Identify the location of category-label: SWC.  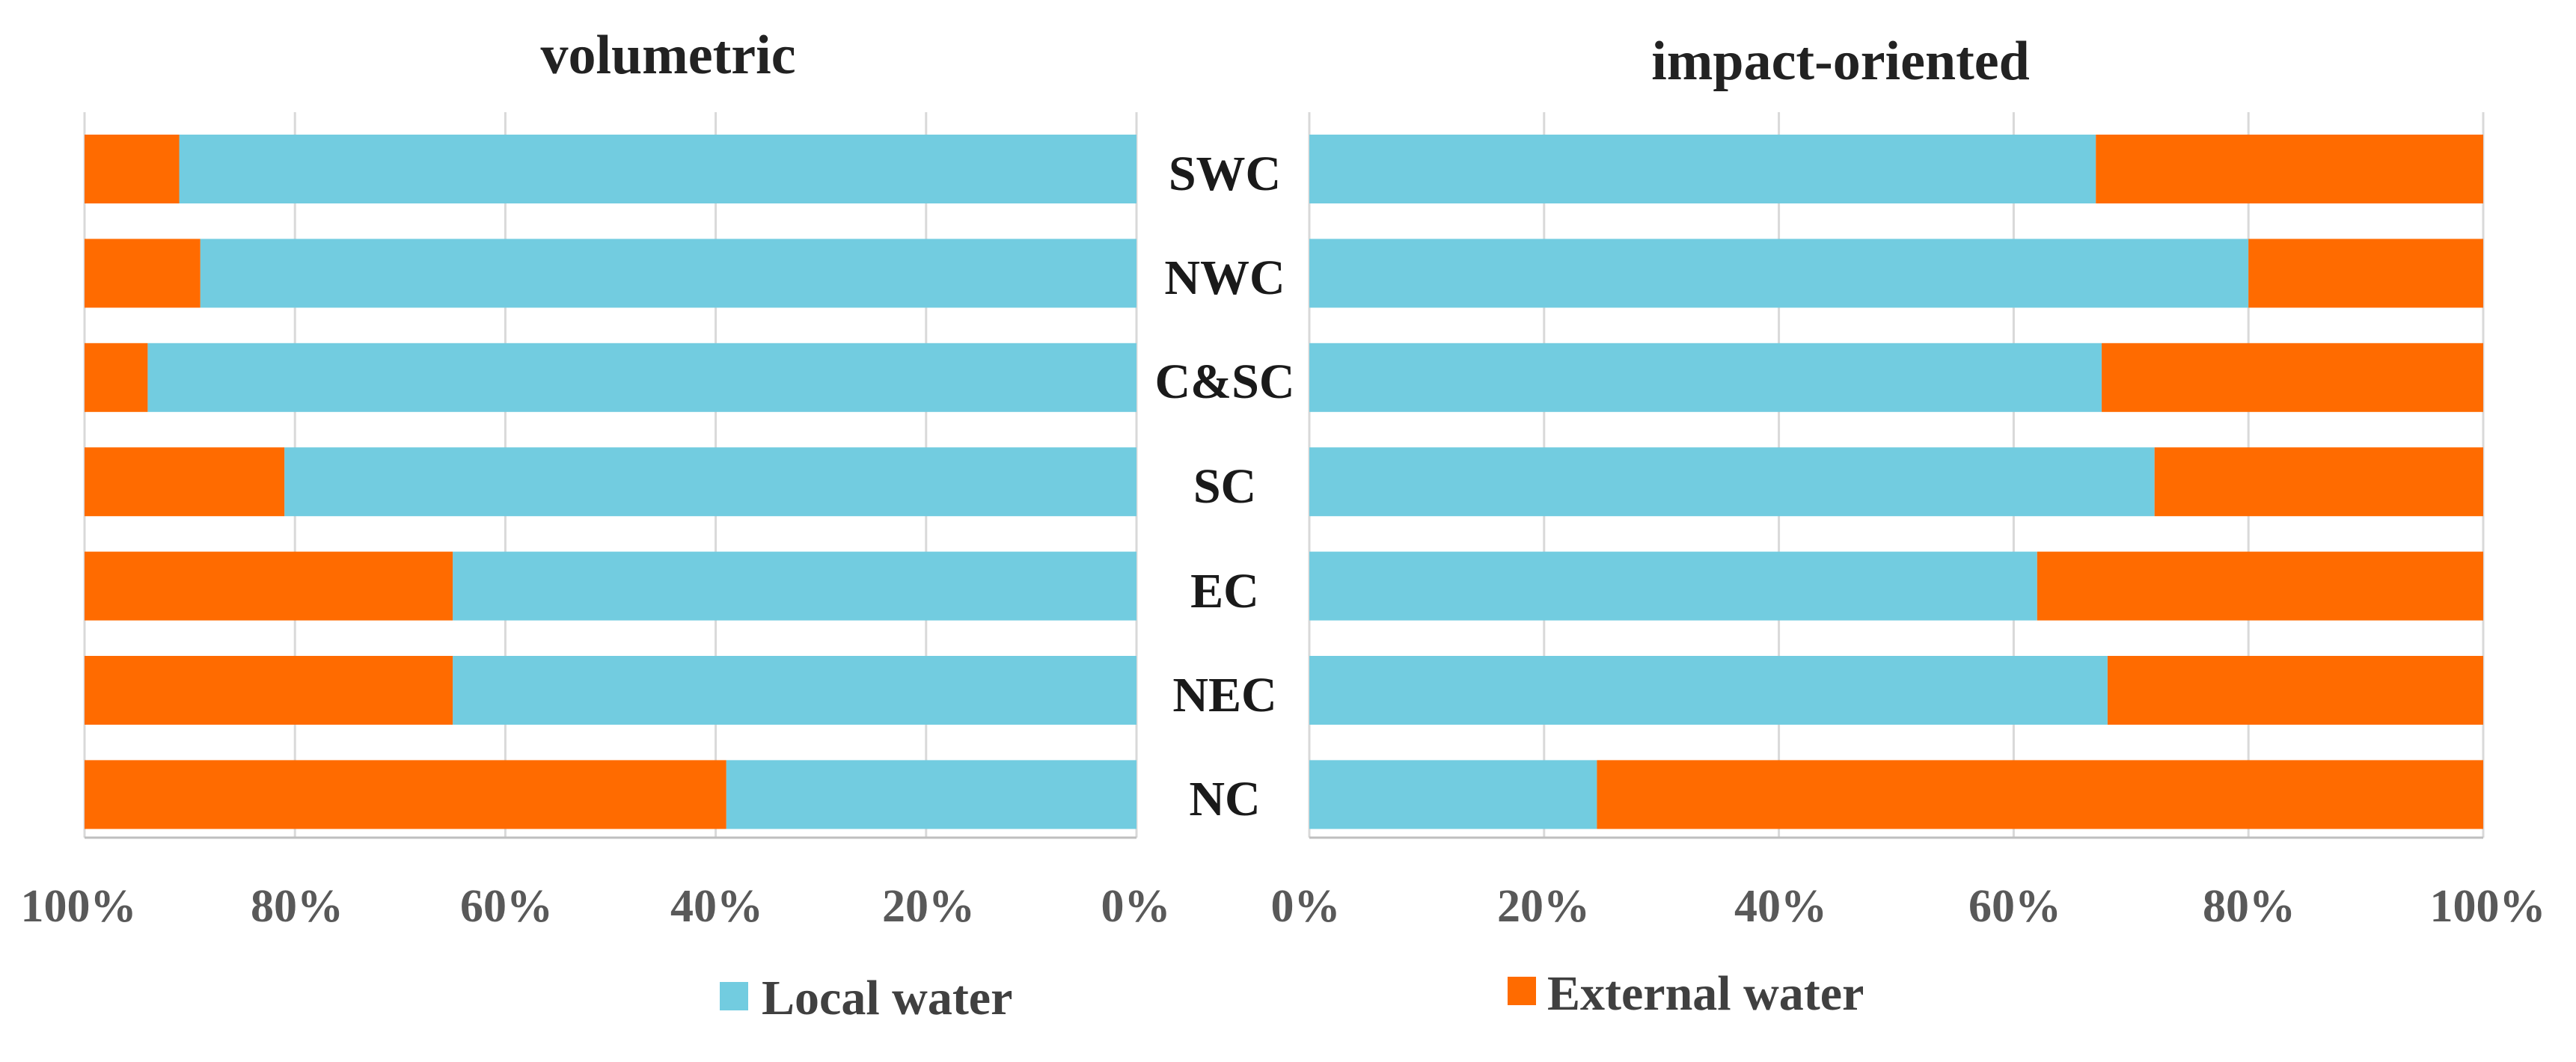
(1225, 174).